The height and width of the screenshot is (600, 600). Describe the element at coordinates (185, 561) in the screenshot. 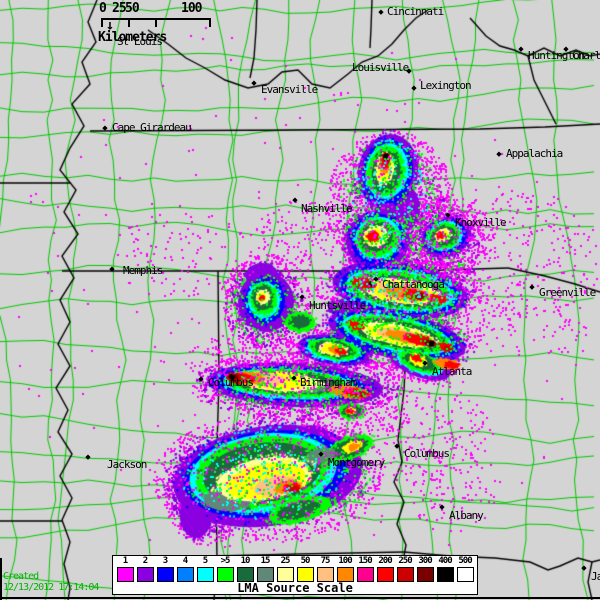

I see `legend-item-label: 4` at that location.